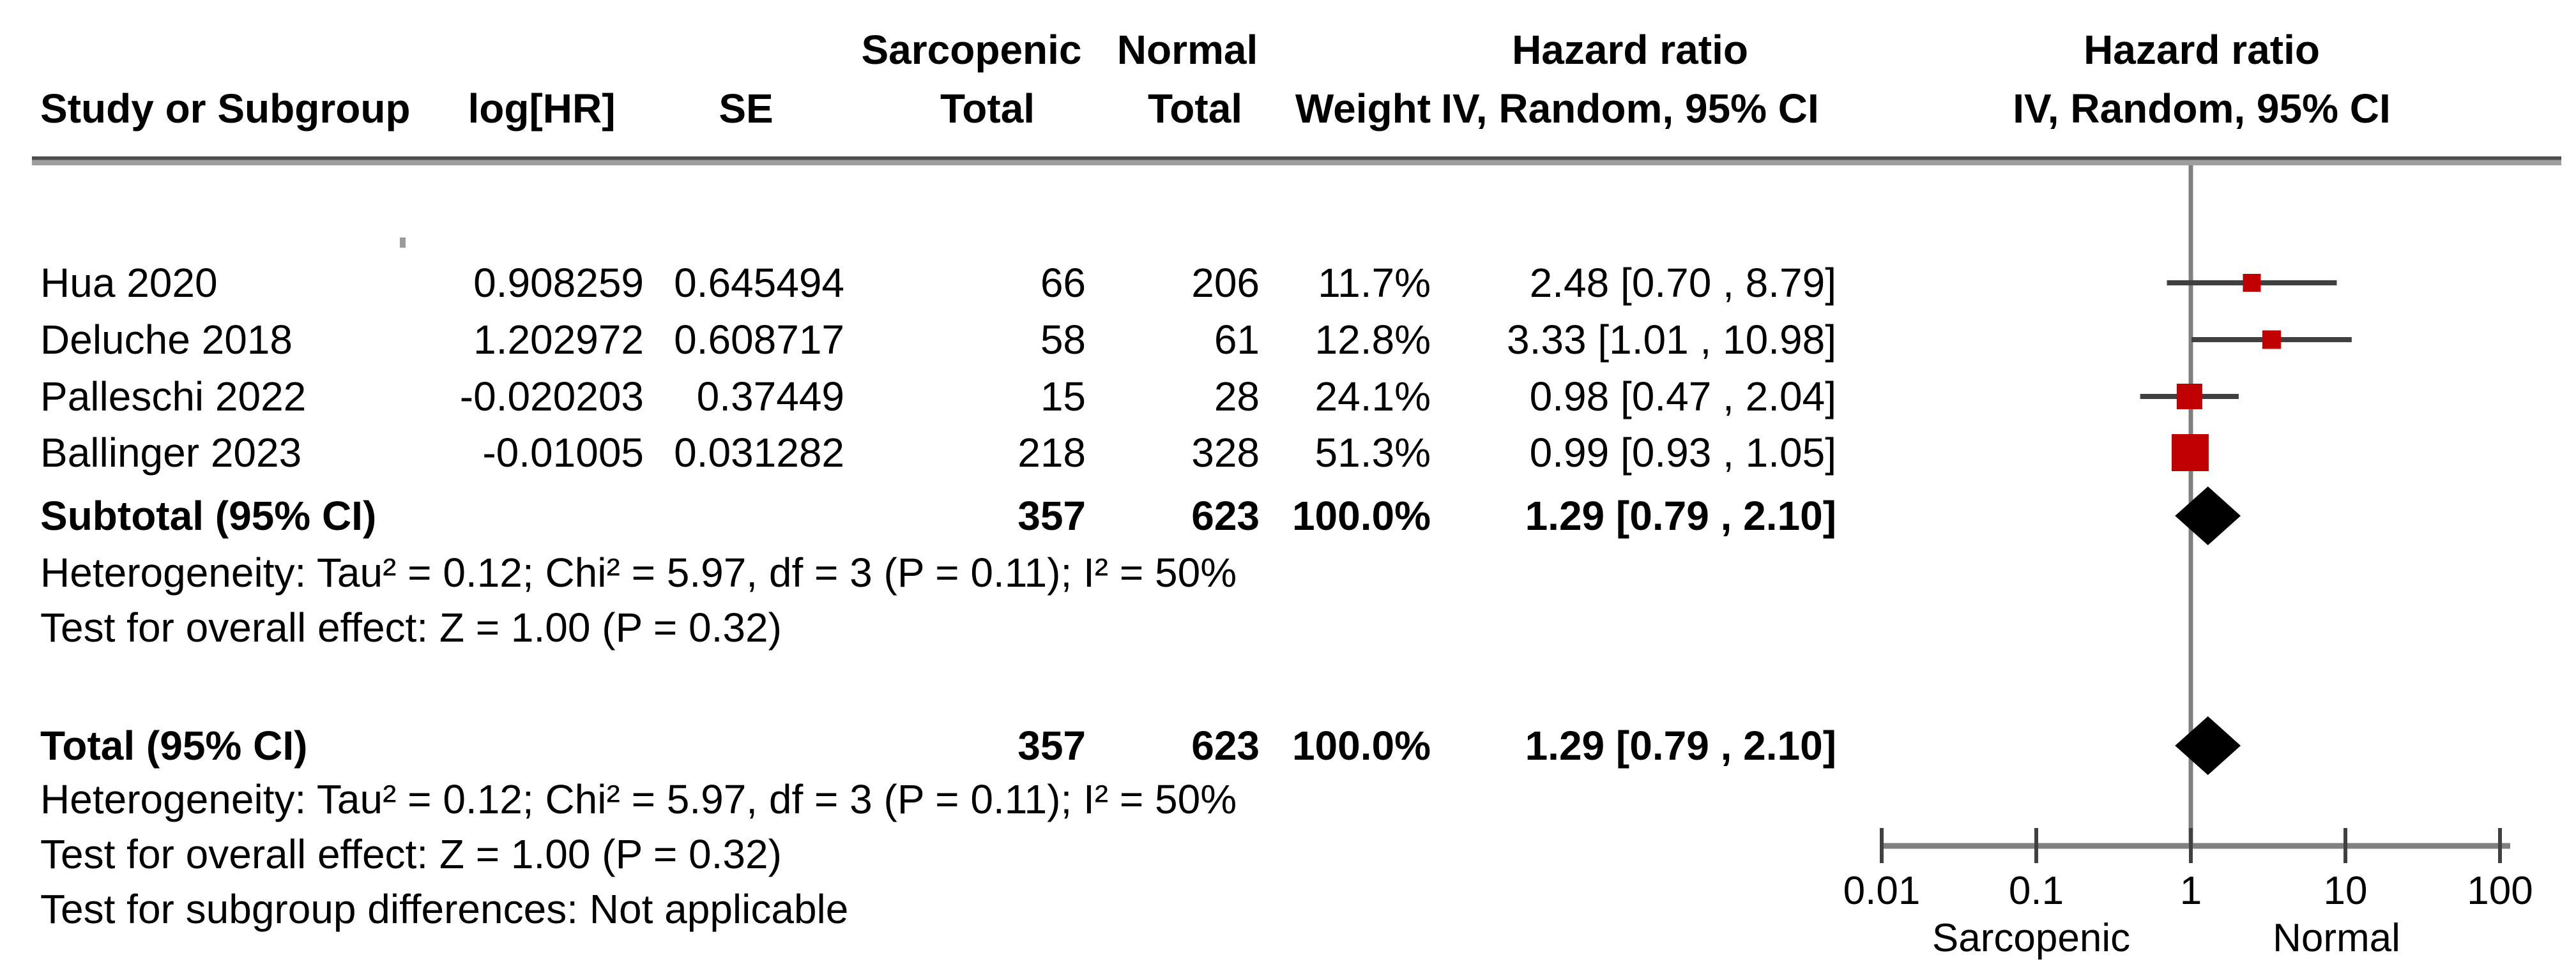 Image resolution: width=2576 pixels, height=964 pixels. What do you see at coordinates (2036, 891) in the screenshot?
I see `axis-tick-label: 0.1` at bounding box center [2036, 891].